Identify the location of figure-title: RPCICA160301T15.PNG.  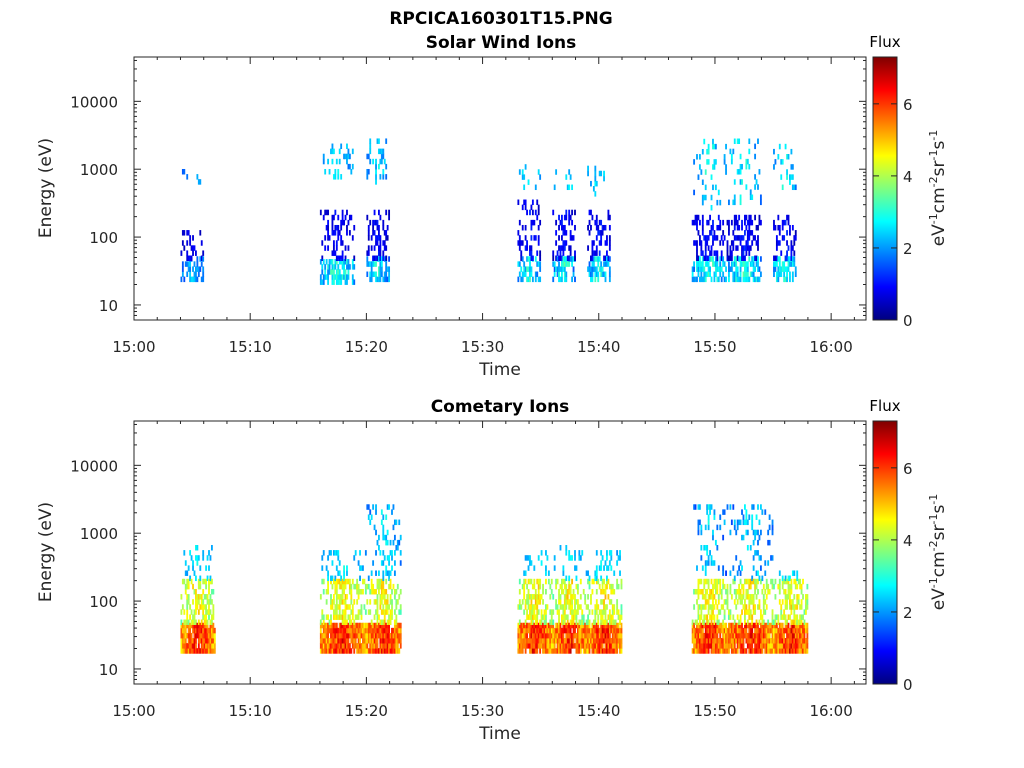
(500, 19).